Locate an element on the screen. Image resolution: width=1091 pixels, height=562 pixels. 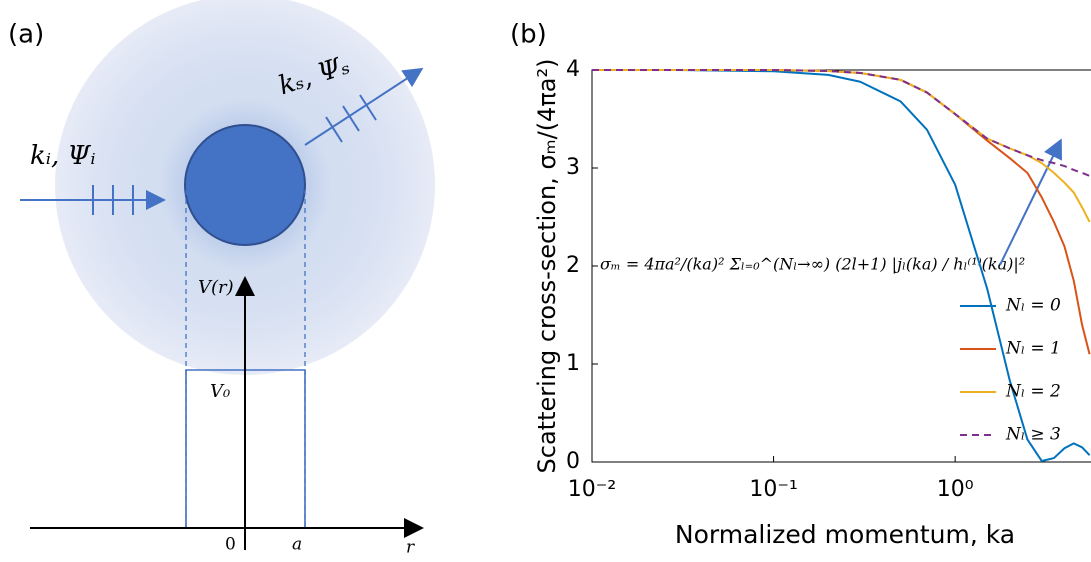
v-axis-label: V(r) is located at coordinates (216, 287).